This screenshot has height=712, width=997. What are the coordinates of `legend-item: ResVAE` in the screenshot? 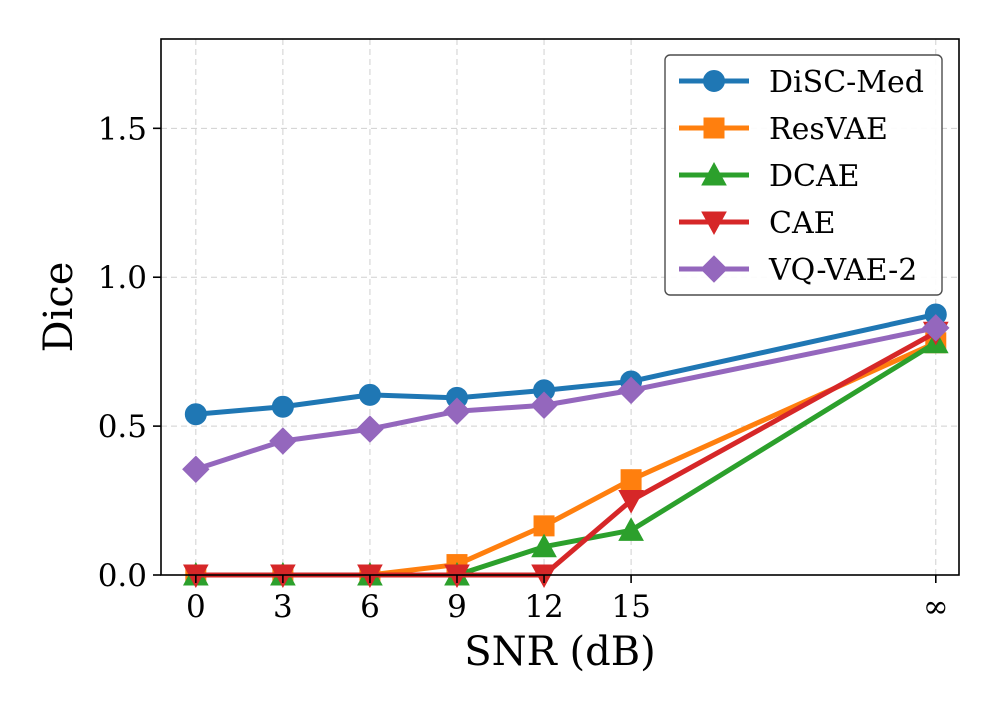 It's located at (783, 129).